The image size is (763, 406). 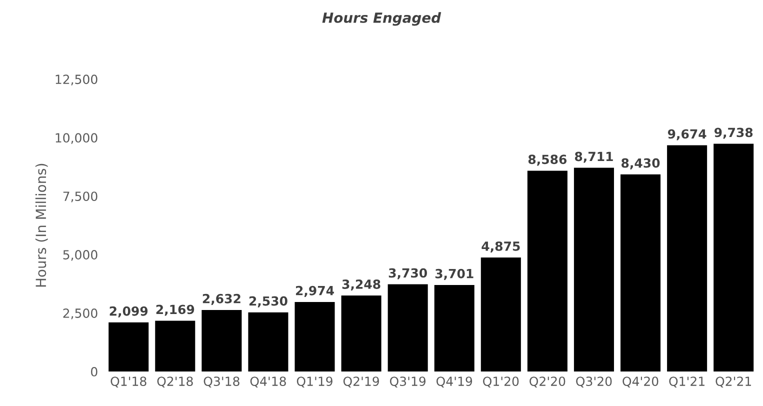 What do you see at coordinates (222, 382) in the screenshot?
I see `x-tick-label: Q3'18` at bounding box center [222, 382].